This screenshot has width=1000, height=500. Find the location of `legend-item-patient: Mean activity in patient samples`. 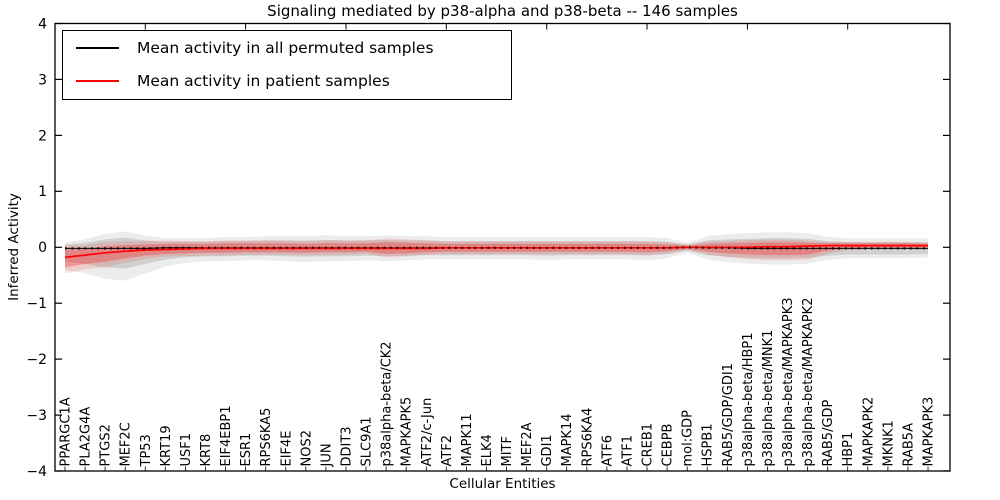

legend-item-patient: Mean activity in patient samples is located at coordinates (287, 80).